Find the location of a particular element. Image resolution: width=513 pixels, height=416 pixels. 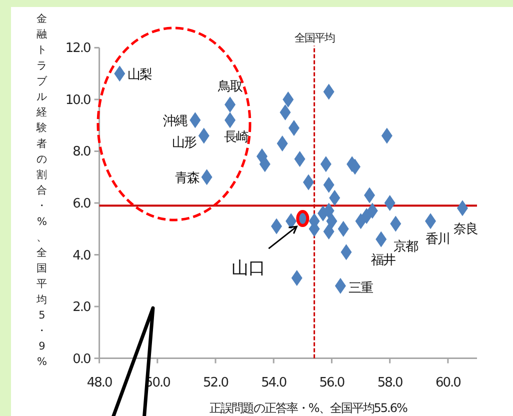

ref-line-label: 全国平均 is located at coordinates (315, 38).